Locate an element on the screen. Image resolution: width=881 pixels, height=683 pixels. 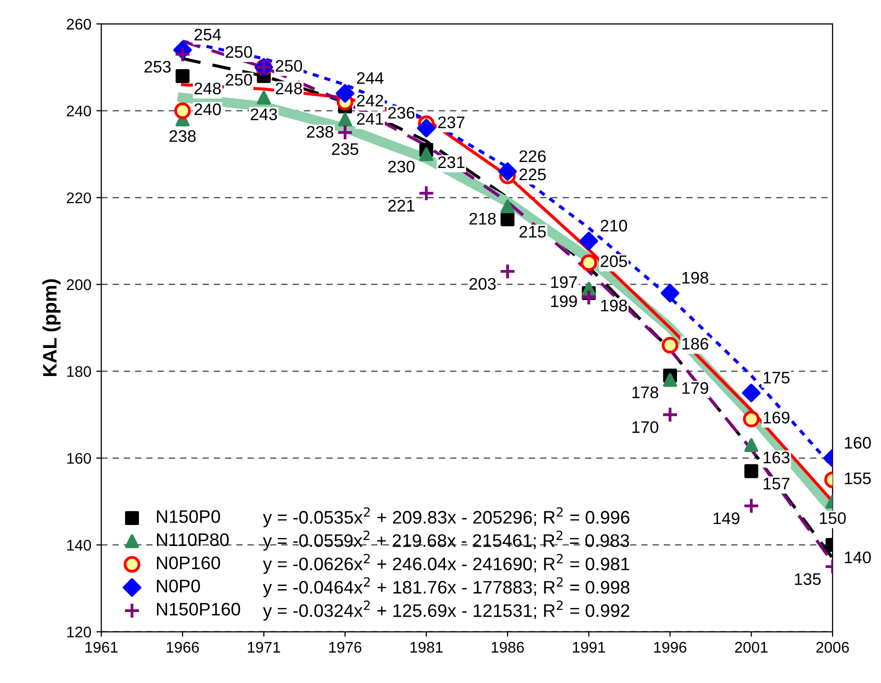
legend-label: N0P0 is located at coordinates (178, 586).